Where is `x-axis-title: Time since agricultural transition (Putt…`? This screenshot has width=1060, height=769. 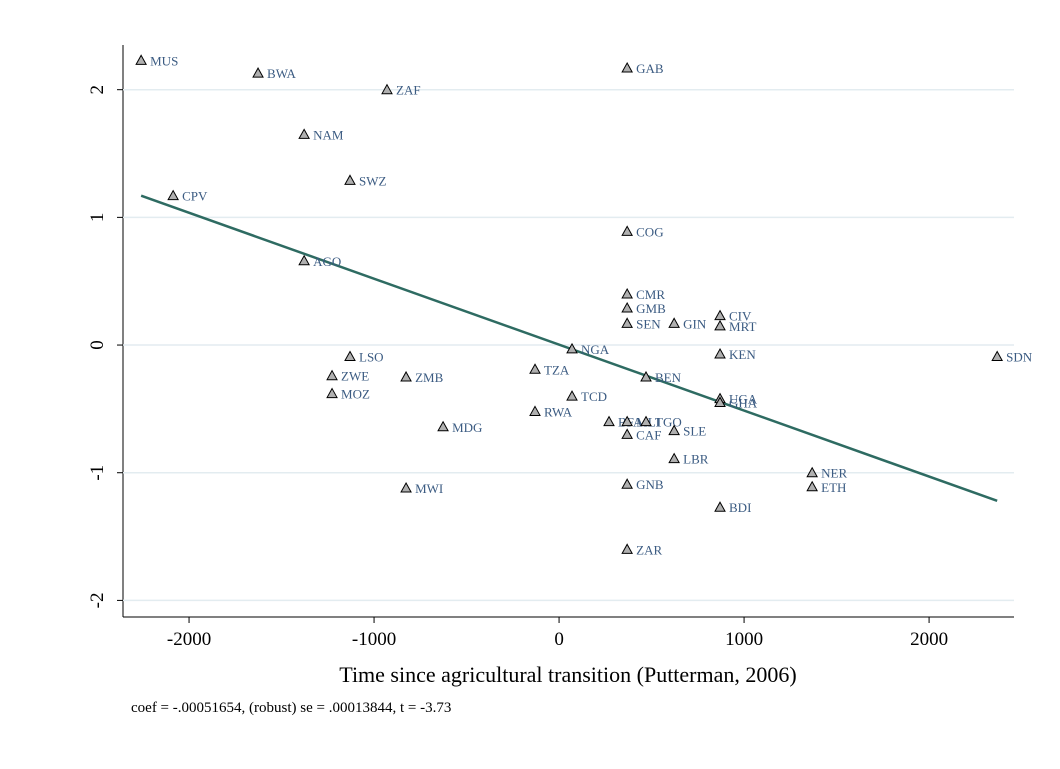
x-axis-title: Time since agricultural transition (Putt… is located at coordinates (567, 674).